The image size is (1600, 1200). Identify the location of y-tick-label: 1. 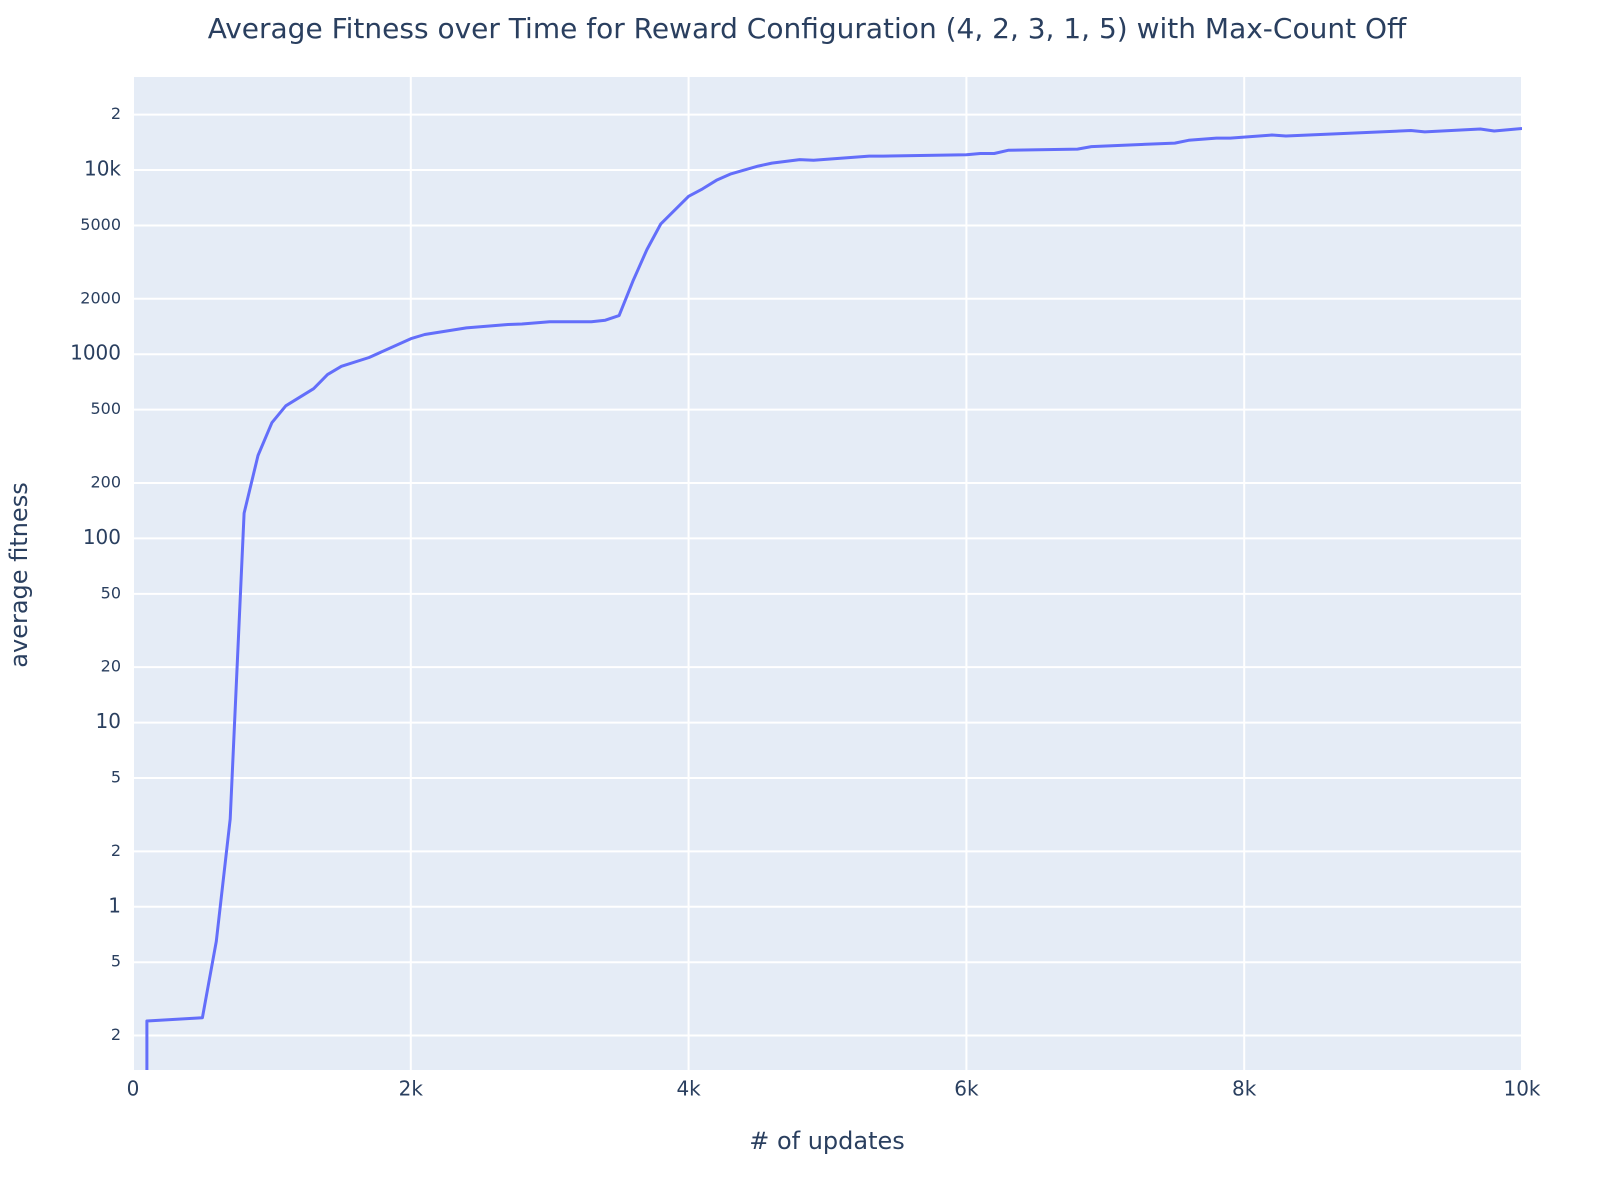
(114, 905).